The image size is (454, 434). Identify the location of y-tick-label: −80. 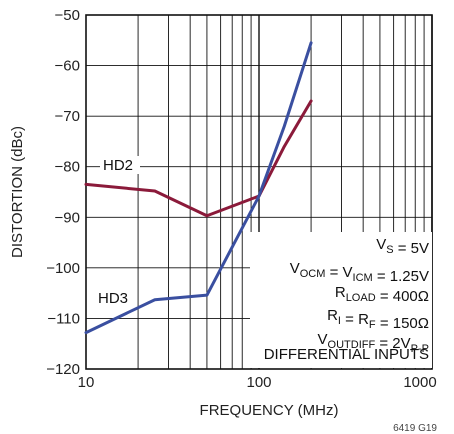
(67, 167).